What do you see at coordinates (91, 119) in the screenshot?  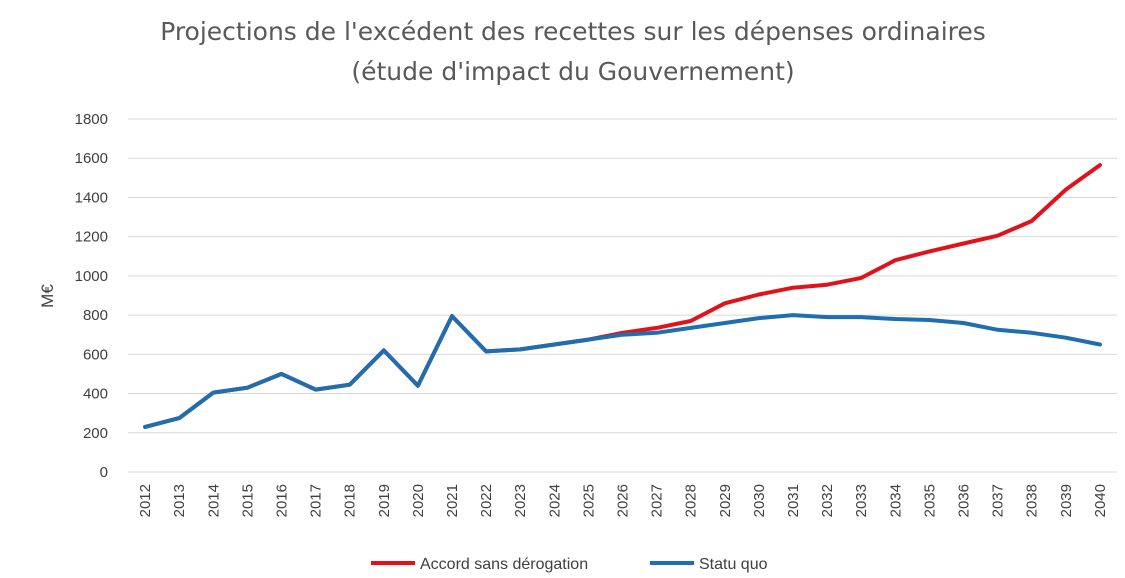 I see `y-tick-label: 1800` at bounding box center [91, 119].